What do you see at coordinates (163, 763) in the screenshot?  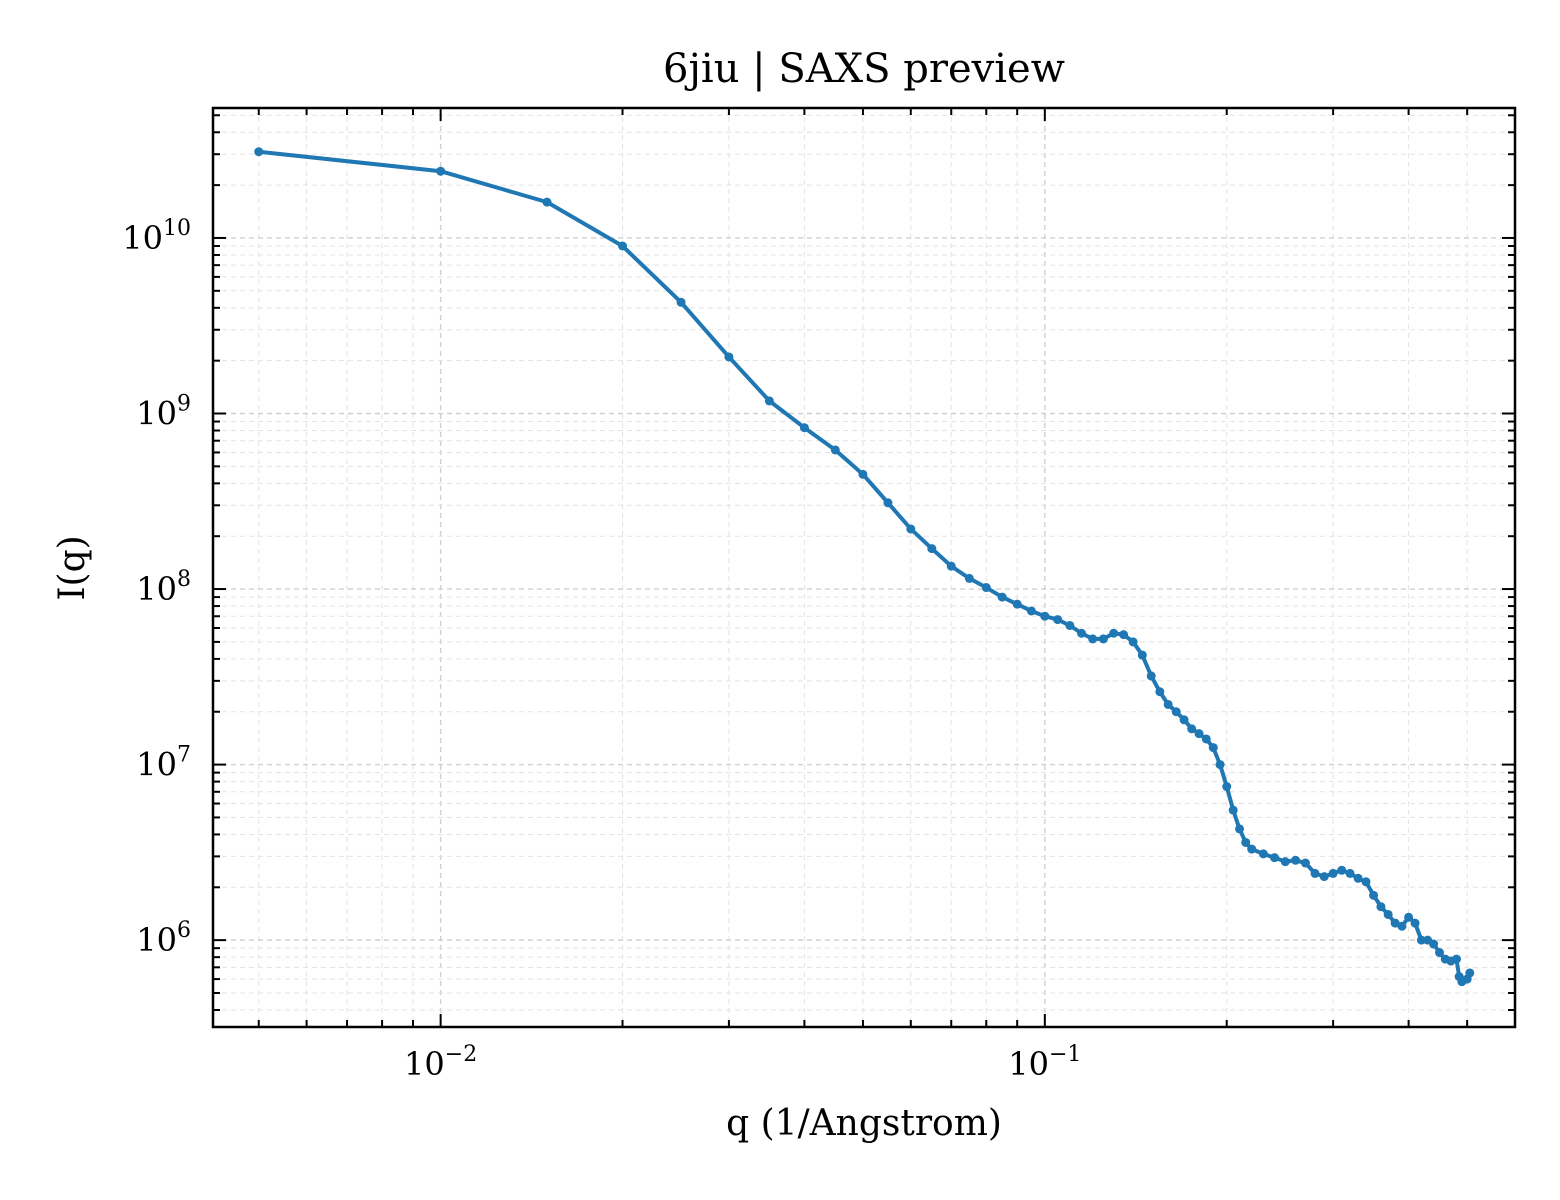 I see `y-tick-label: 107` at bounding box center [163, 763].